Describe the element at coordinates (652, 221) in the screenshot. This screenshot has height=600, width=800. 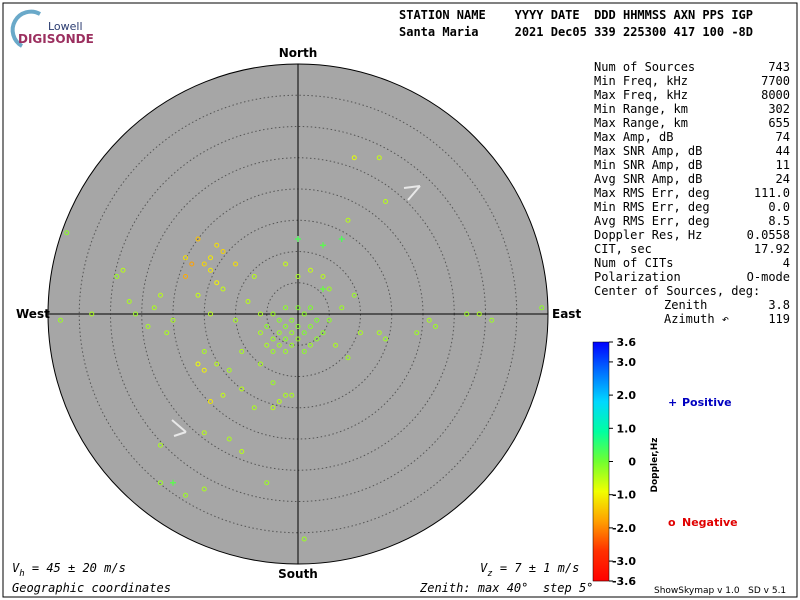
I see `stat-label: Avg RMS Err, deg` at that location.